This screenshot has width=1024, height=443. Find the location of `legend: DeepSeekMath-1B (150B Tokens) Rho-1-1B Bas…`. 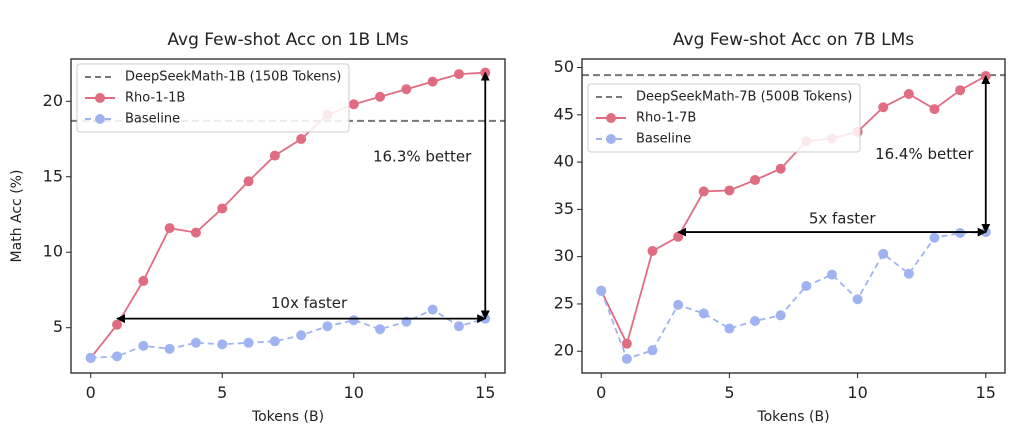

legend: DeepSeekMath-1B (150B Tokens) Rho-1-1B Bas… is located at coordinates (213, 98).